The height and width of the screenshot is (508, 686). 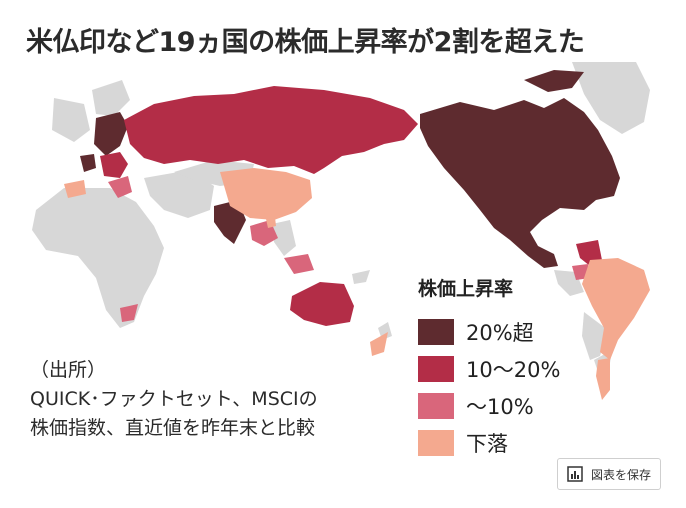 I want to click on legend-label: 下落, so click(x=487, y=443).